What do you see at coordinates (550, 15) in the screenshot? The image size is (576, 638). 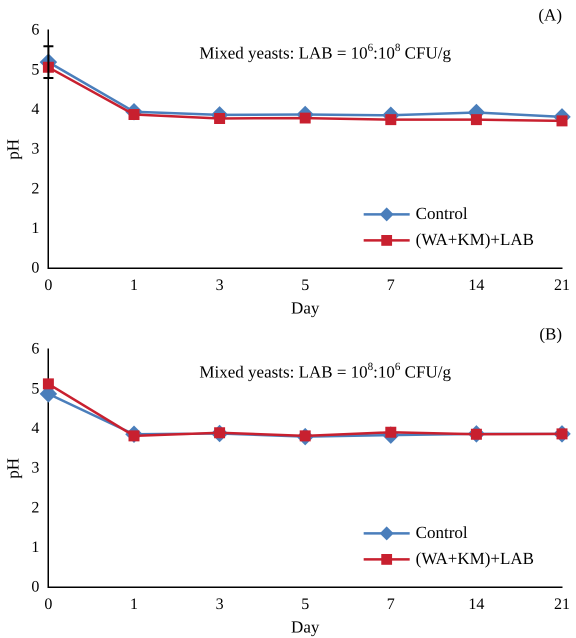 I see `chart-title: (A)` at bounding box center [550, 15].